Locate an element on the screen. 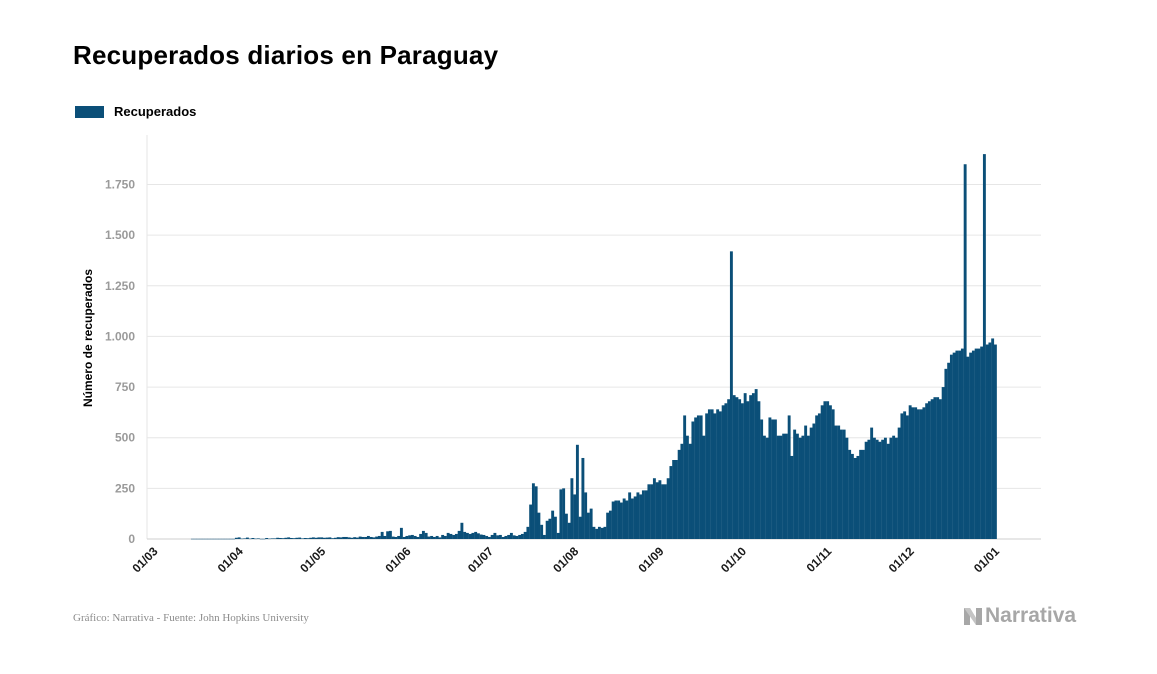 Image resolution: width=1157 pixels, height=674 pixels. x-tick-label: 01/03 is located at coordinates (144, 559).